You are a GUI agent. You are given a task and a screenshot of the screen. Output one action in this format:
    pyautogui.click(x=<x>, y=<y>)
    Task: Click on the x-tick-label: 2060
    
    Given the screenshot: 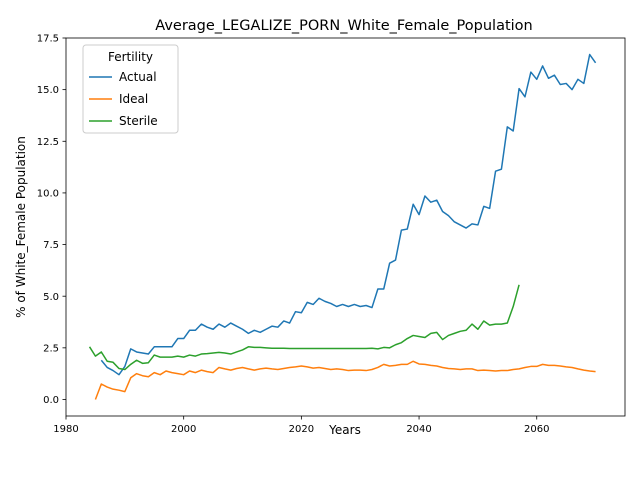 What is the action you would take?
    pyautogui.click(x=536, y=429)
    